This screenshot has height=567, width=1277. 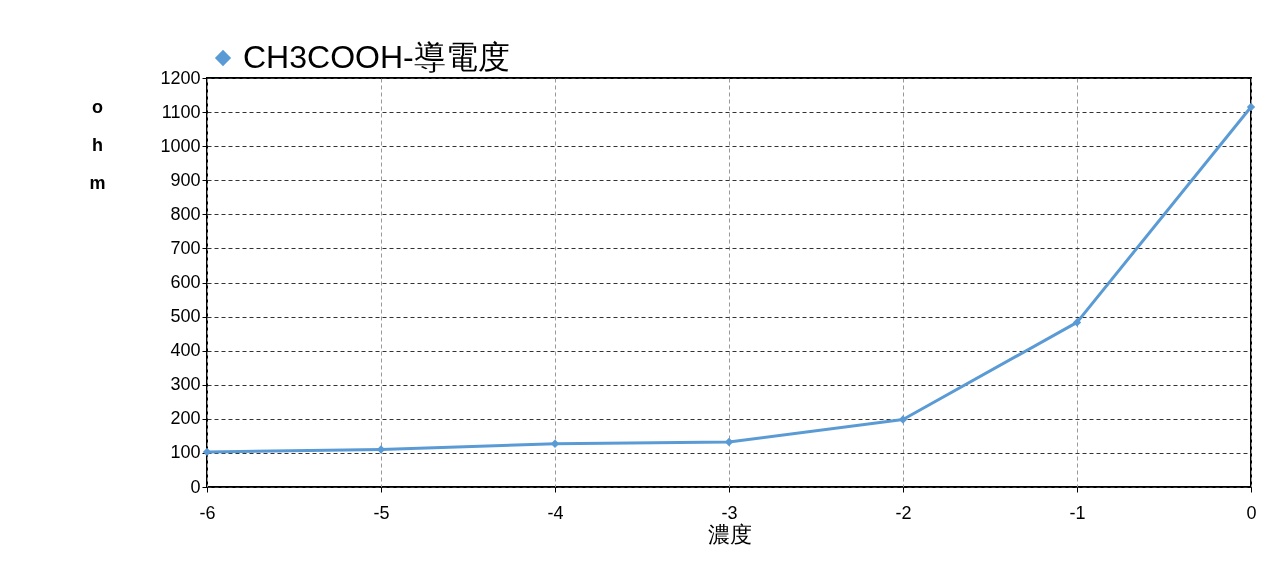 I want to click on y-tick-label: 1000, so click(x=180, y=145).